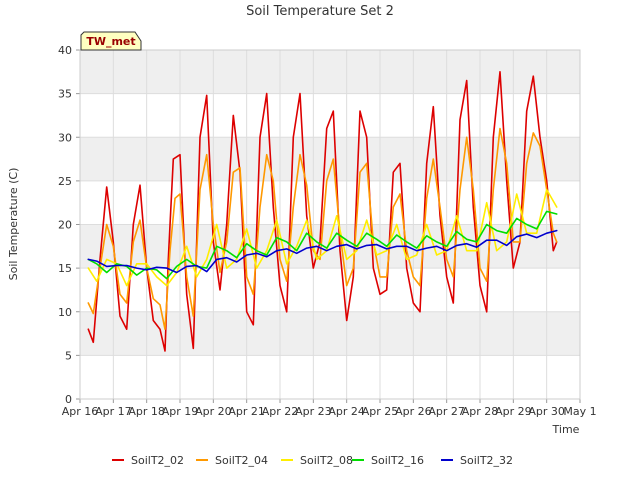 The width and height of the screenshot is (640, 484). Describe the element at coordinates (65, 268) in the screenshot. I see `y-tick-label: 15` at that location.